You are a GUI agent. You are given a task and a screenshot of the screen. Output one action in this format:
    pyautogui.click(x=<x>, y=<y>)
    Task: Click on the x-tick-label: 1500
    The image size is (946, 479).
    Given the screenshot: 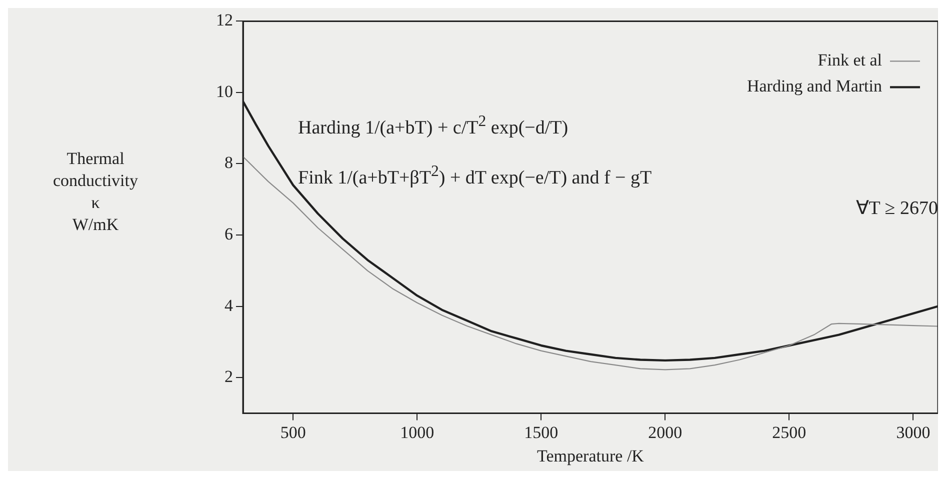 What is the action you would take?
    pyautogui.click(x=541, y=432)
    